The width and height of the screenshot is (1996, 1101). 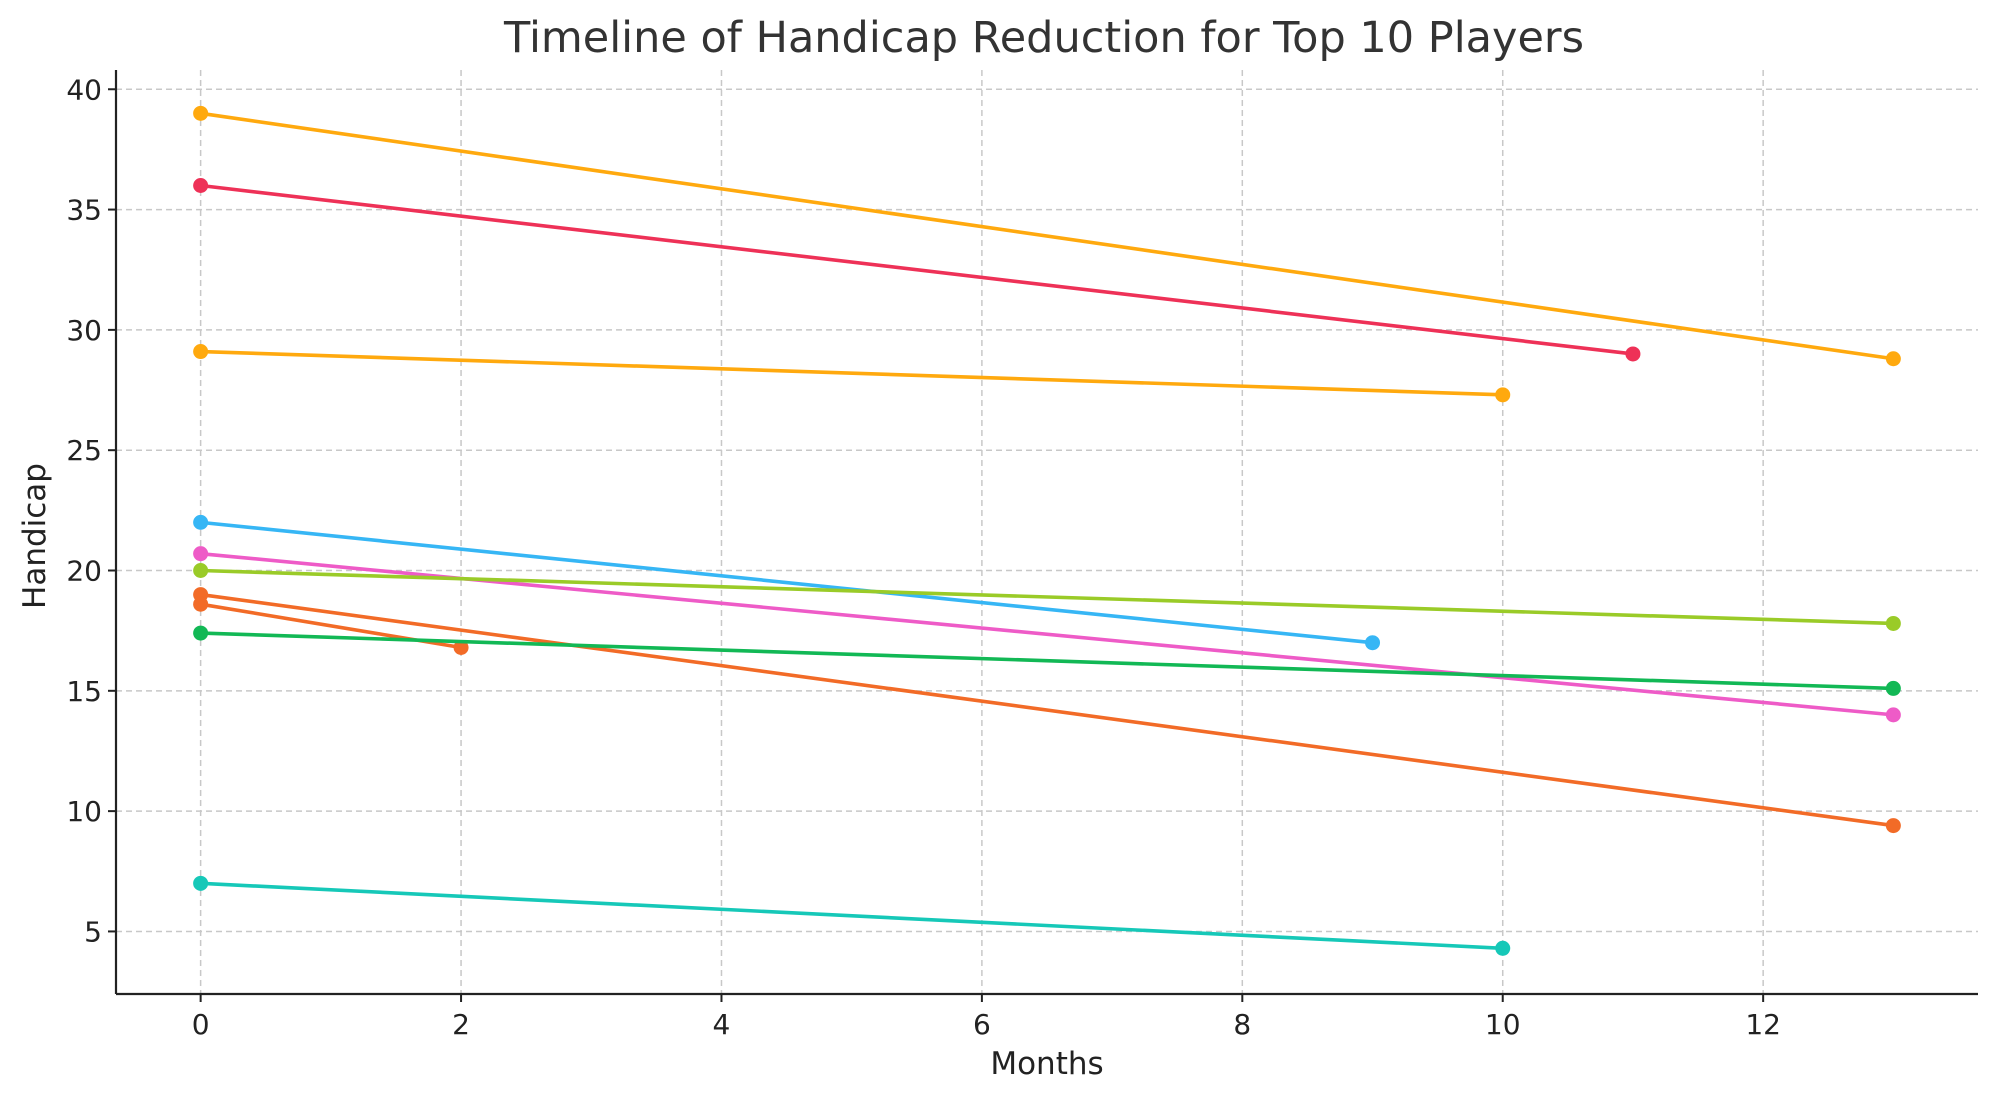 What do you see at coordinates (84, 691) in the screenshot?
I see `y-tick-label: 15` at bounding box center [84, 691].